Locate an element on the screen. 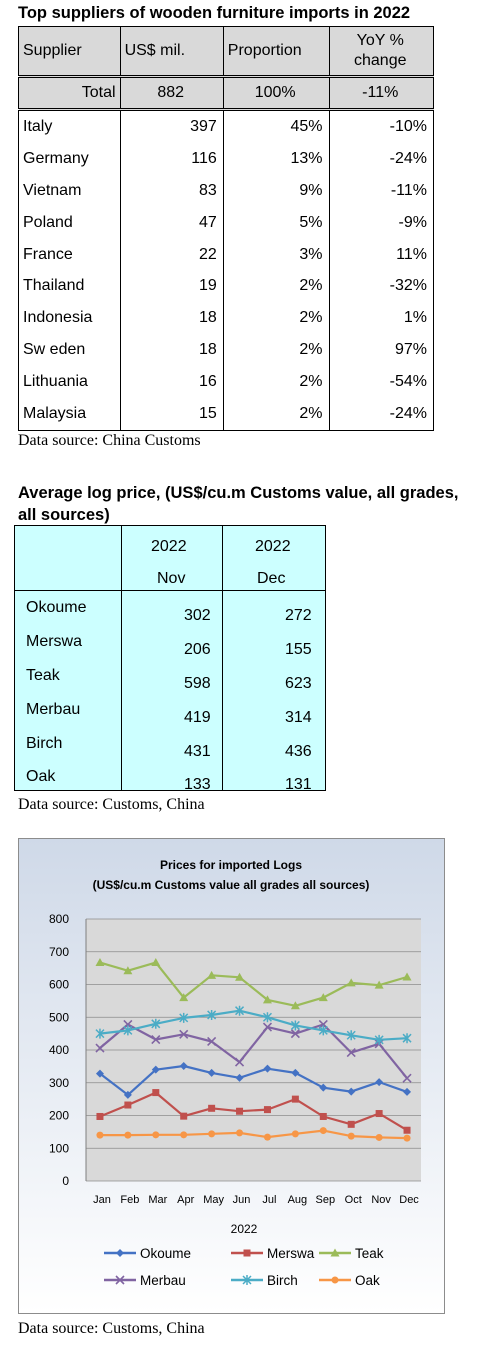 This screenshot has height=1351, width=485. y-tick-label: 700 is located at coordinates (59, 952).